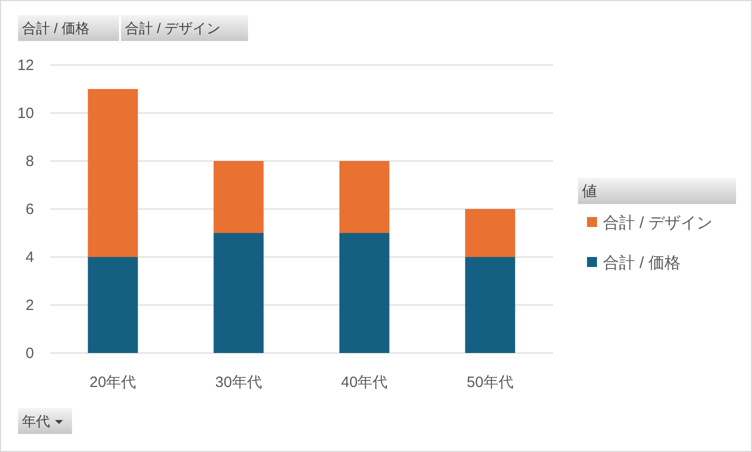  What do you see at coordinates (184, 28) in the screenshot?
I see `button: 合計 / デザイン` at bounding box center [184, 28].